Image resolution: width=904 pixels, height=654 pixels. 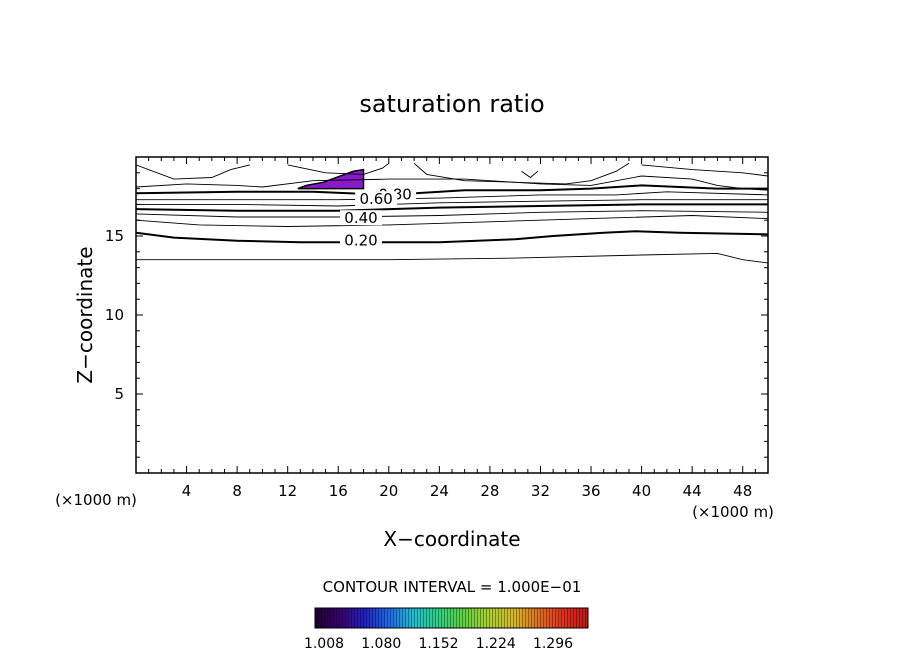 What do you see at coordinates (446, 629) in the screenshot?
I see `colorbar: 1.008 1.080 1.152 1.224 1.296` at bounding box center [446, 629].